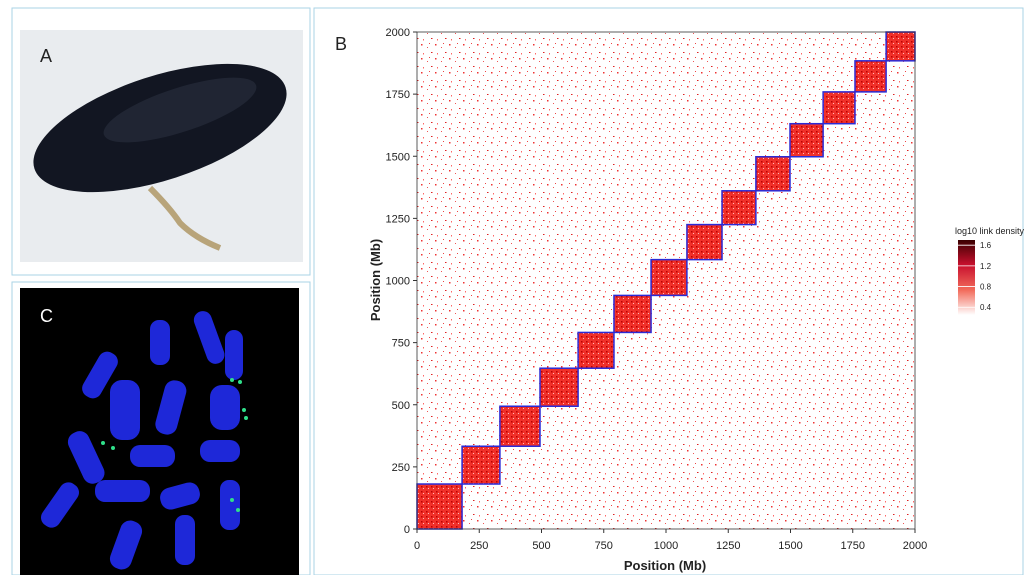 The width and height of the screenshot is (1027, 580). I want to click on y-tick-label: 750, so click(401, 344).